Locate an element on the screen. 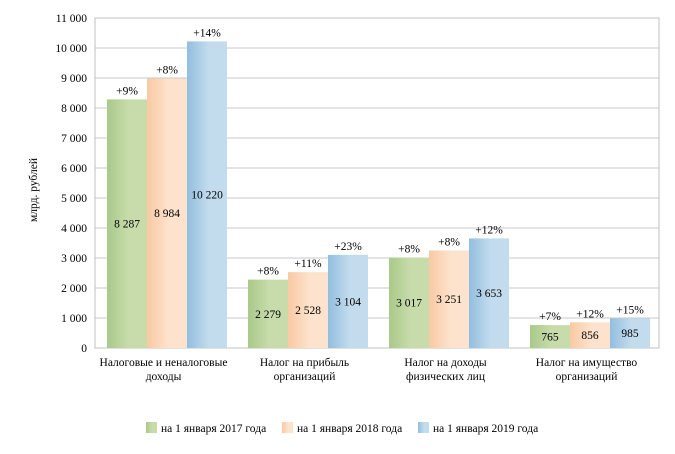 This screenshot has height=454, width=675. y-tick-label: 7 000 is located at coordinates (74, 139).